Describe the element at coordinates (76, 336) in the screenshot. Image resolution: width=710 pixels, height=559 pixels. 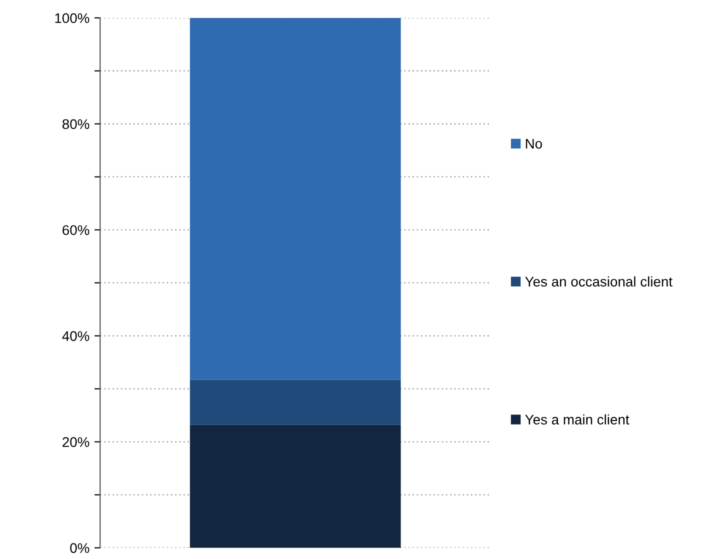
I see `y-tick-label: 40%` at that location.